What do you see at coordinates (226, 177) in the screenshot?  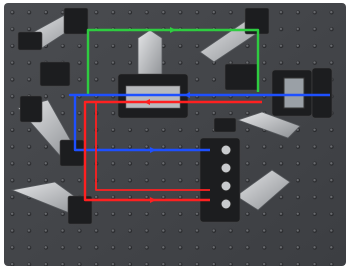 I see `detector-ports` at bounding box center [226, 177].